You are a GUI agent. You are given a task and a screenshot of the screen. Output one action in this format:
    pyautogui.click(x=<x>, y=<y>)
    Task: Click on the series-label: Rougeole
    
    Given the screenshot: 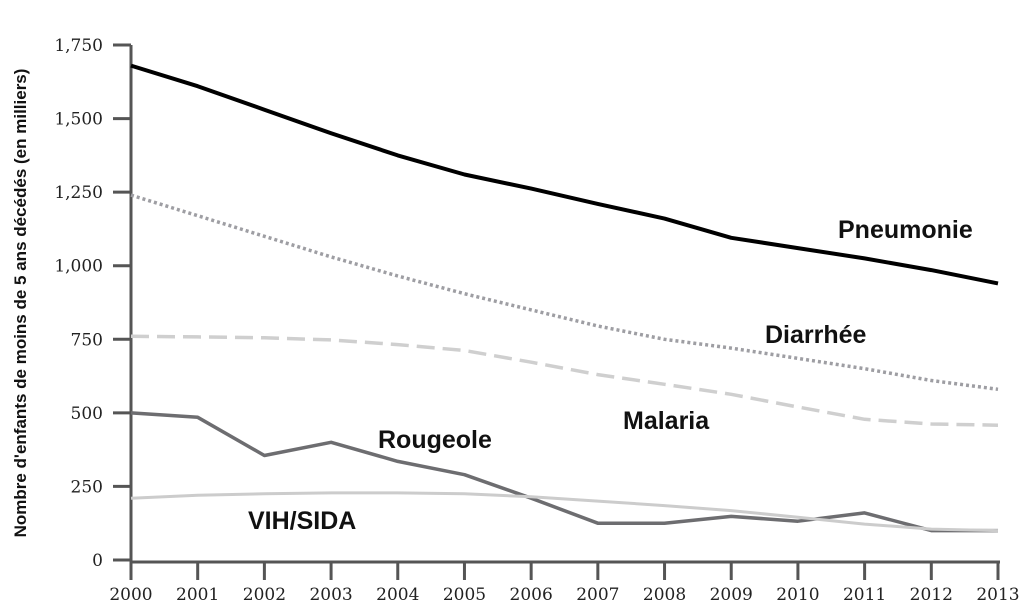 What is the action you would take?
    pyautogui.click(x=435, y=440)
    